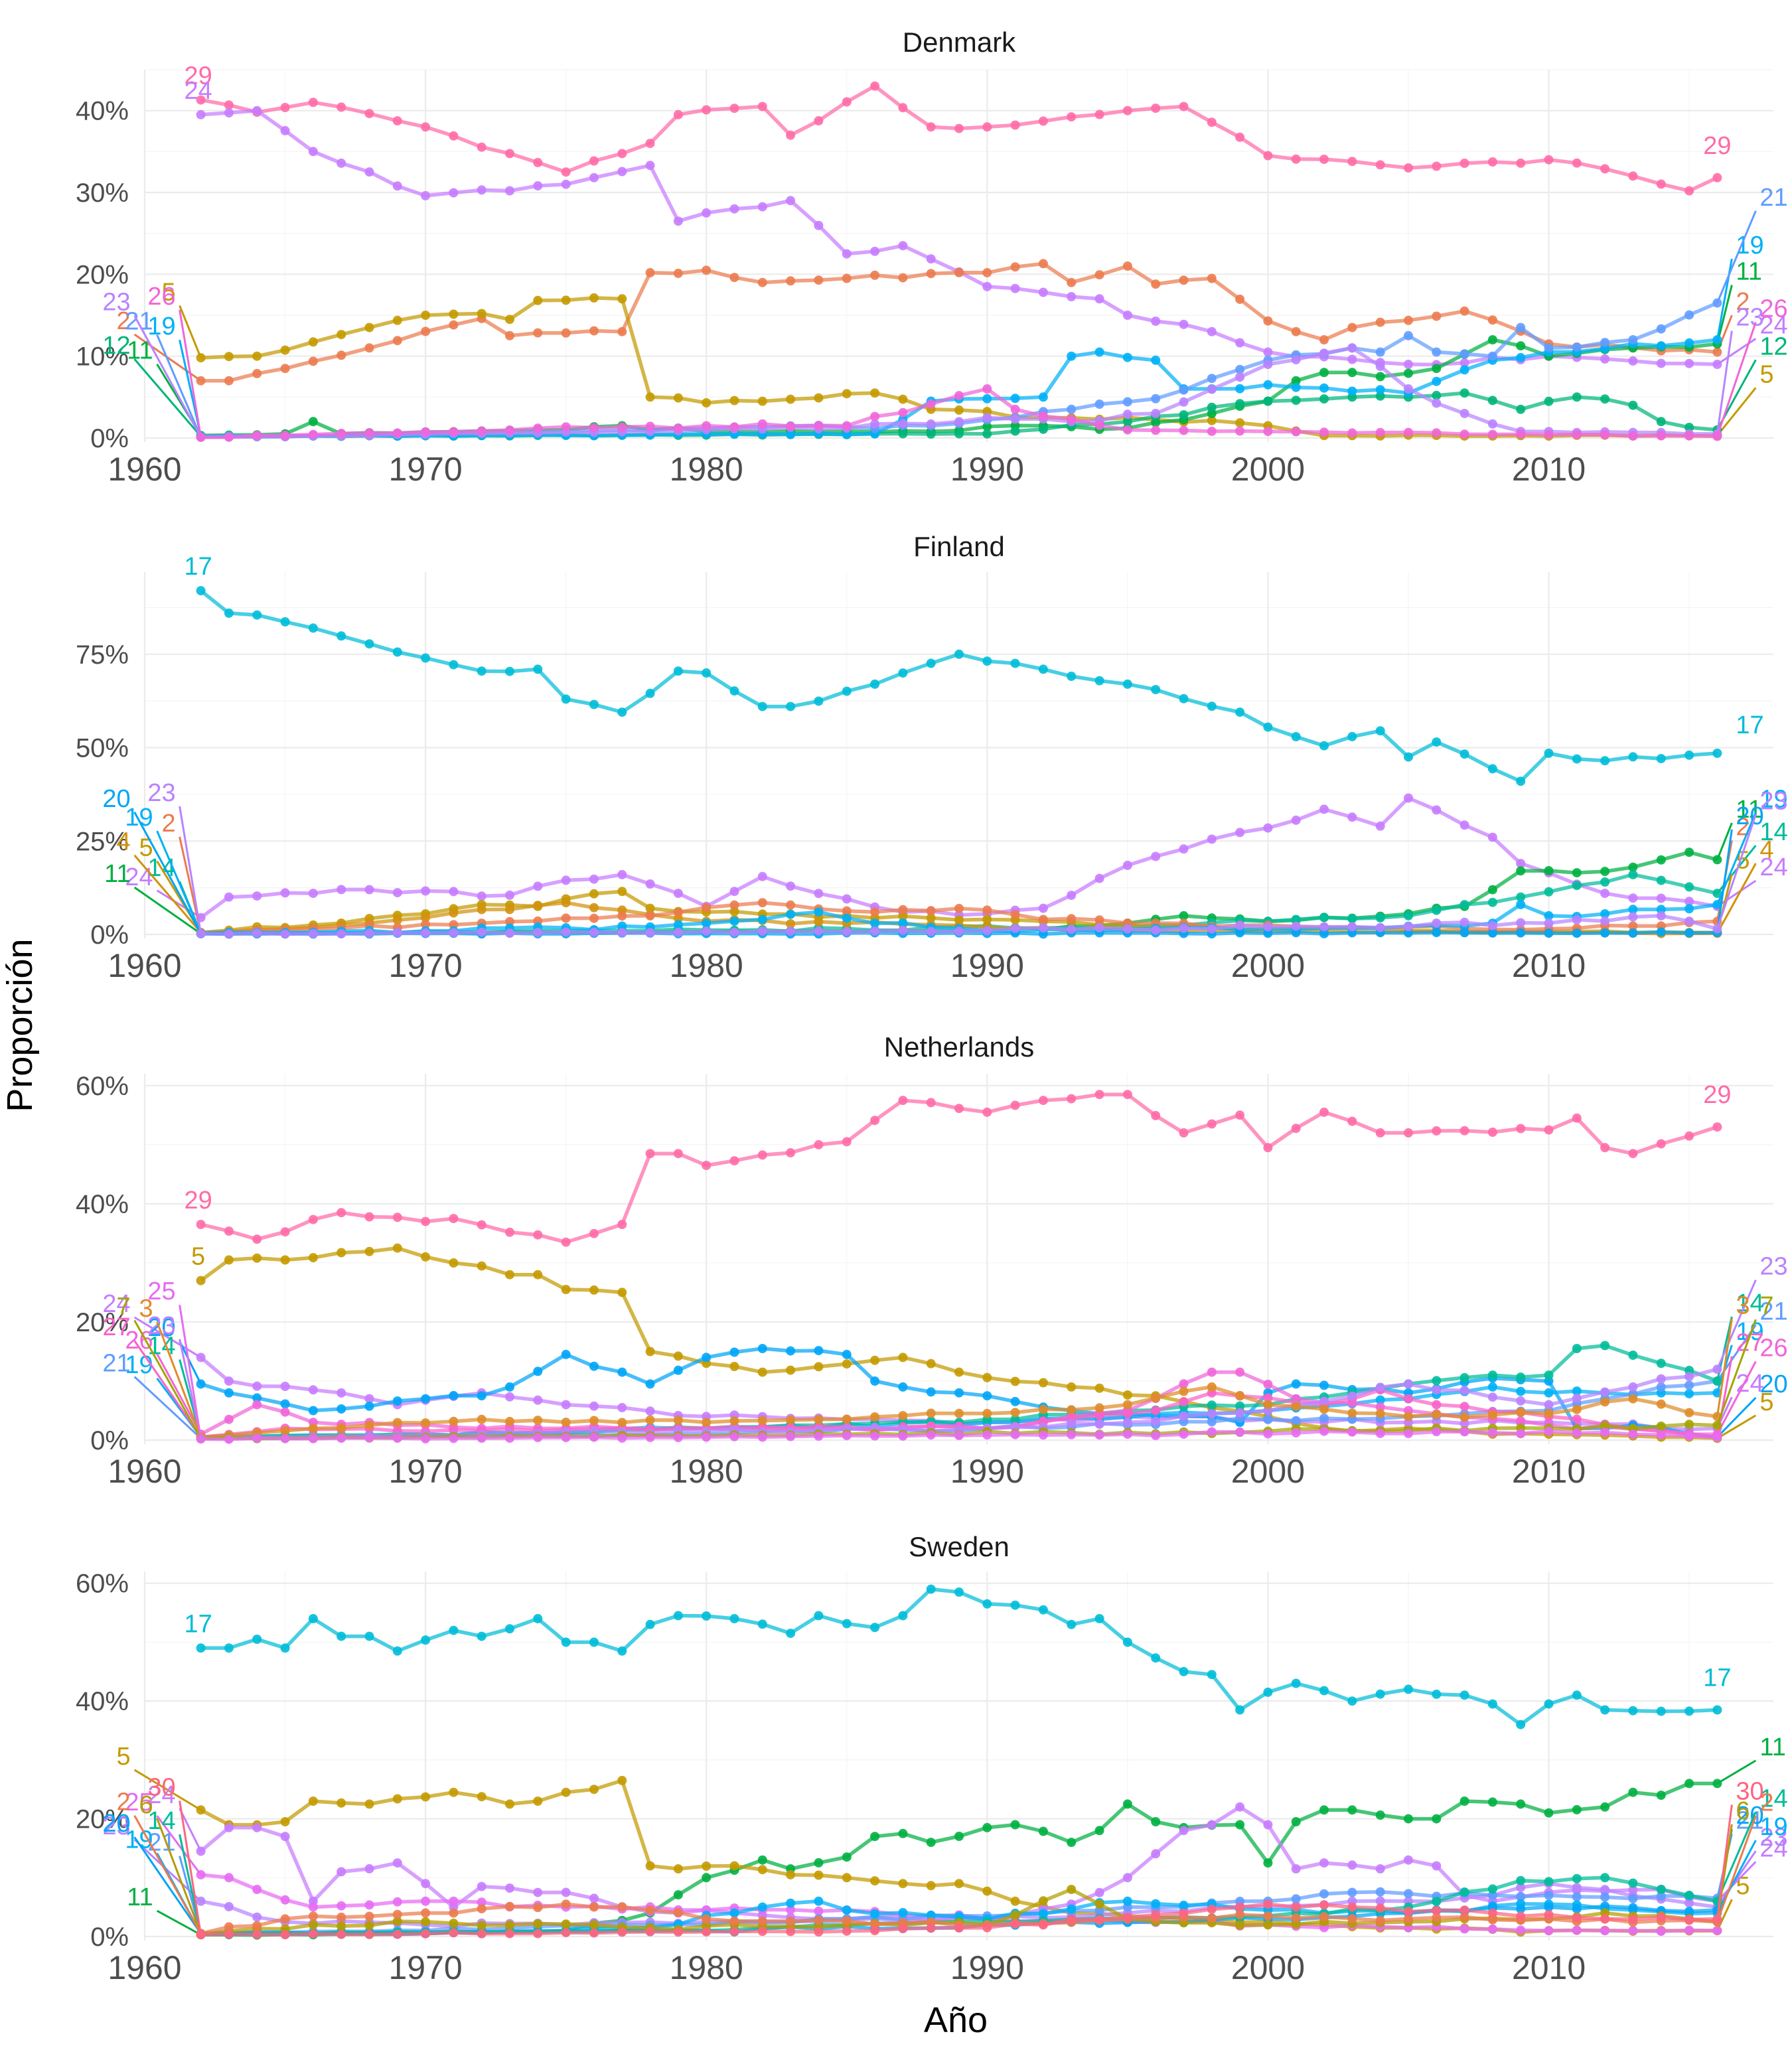  What do you see at coordinates (110, 935) in the screenshot?
I see `y-tick-label: 0%` at bounding box center [110, 935].